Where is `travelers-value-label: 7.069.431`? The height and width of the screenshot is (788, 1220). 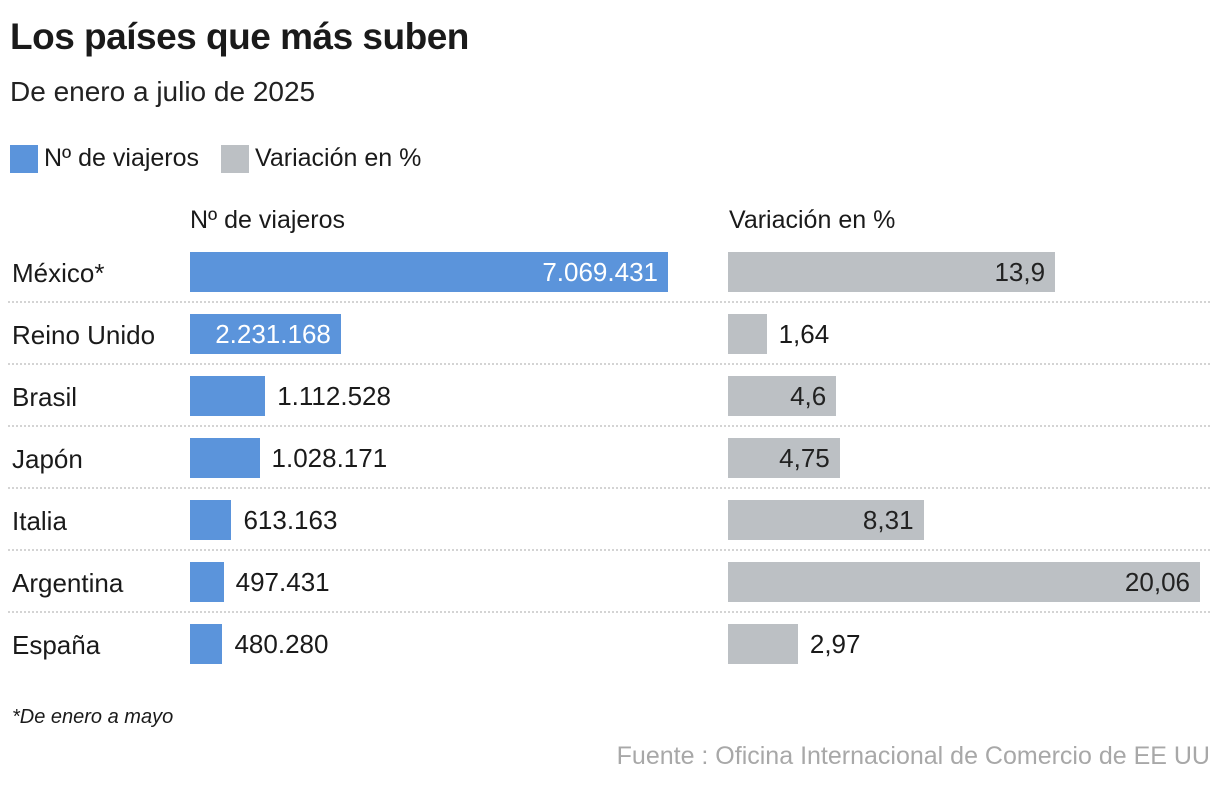
travelers-value-label: 7.069.431 is located at coordinates (600, 272).